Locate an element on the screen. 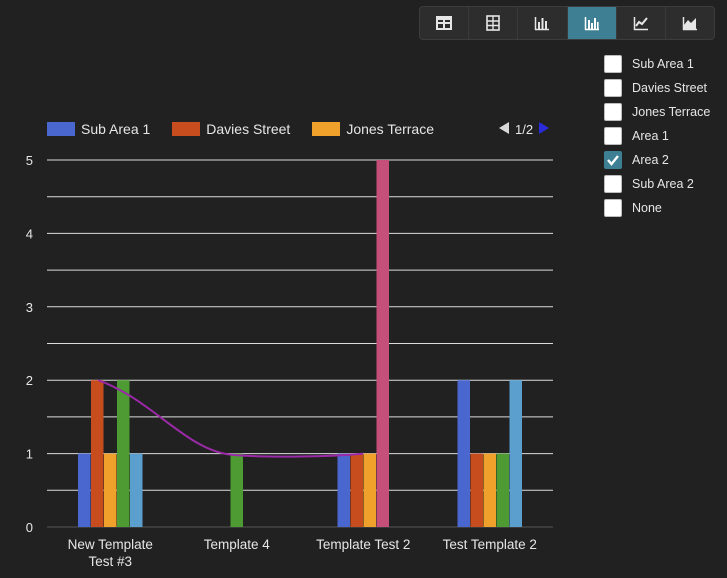  filter-item: Area 1 is located at coordinates (657, 136).